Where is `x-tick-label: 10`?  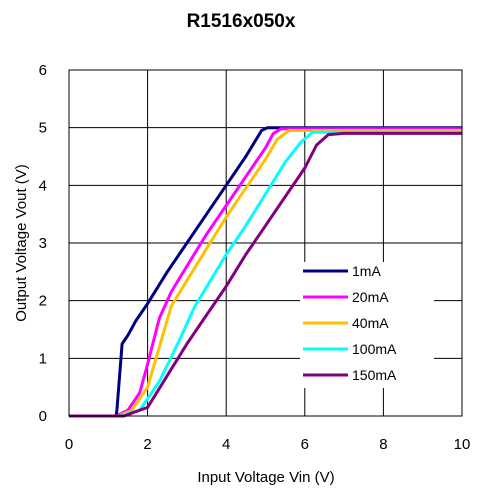 x-tick-label: 10 is located at coordinates (462, 444).